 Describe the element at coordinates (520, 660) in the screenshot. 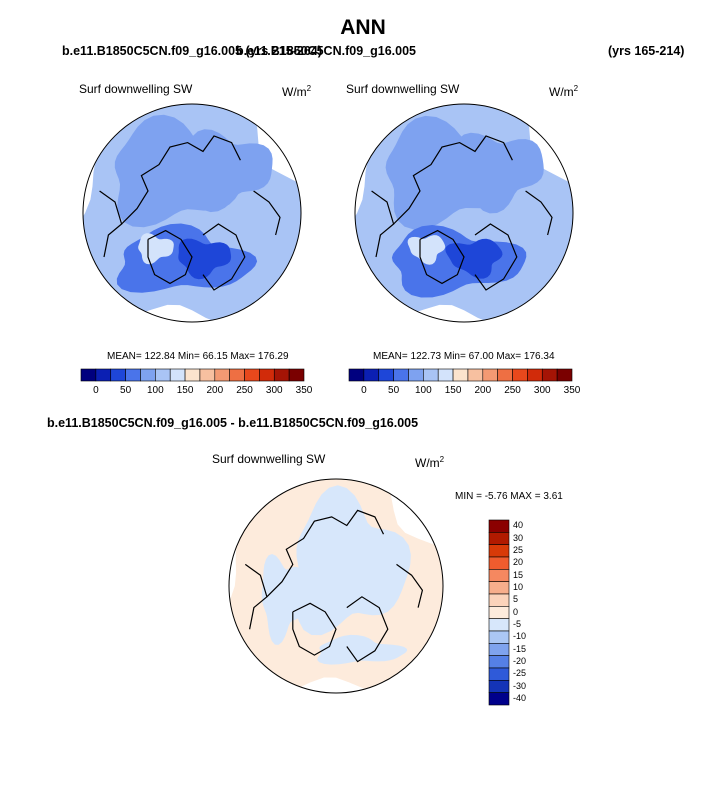

I see `colorbar-tick-label: -20` at that location.